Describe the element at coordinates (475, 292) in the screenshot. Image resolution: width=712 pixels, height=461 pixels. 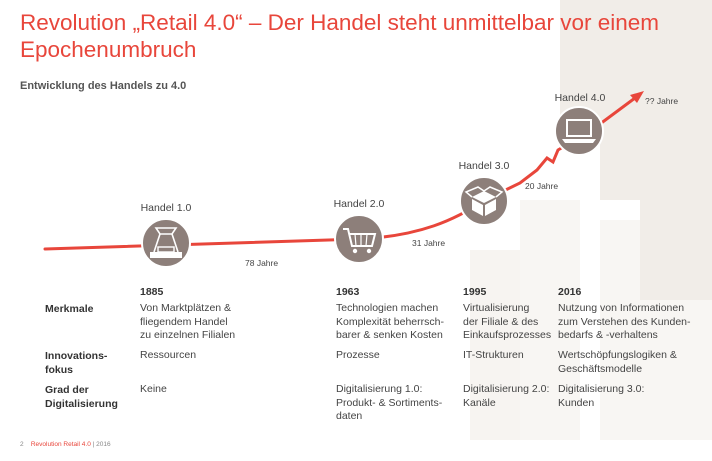
I see `year-3: 1995` at that location.